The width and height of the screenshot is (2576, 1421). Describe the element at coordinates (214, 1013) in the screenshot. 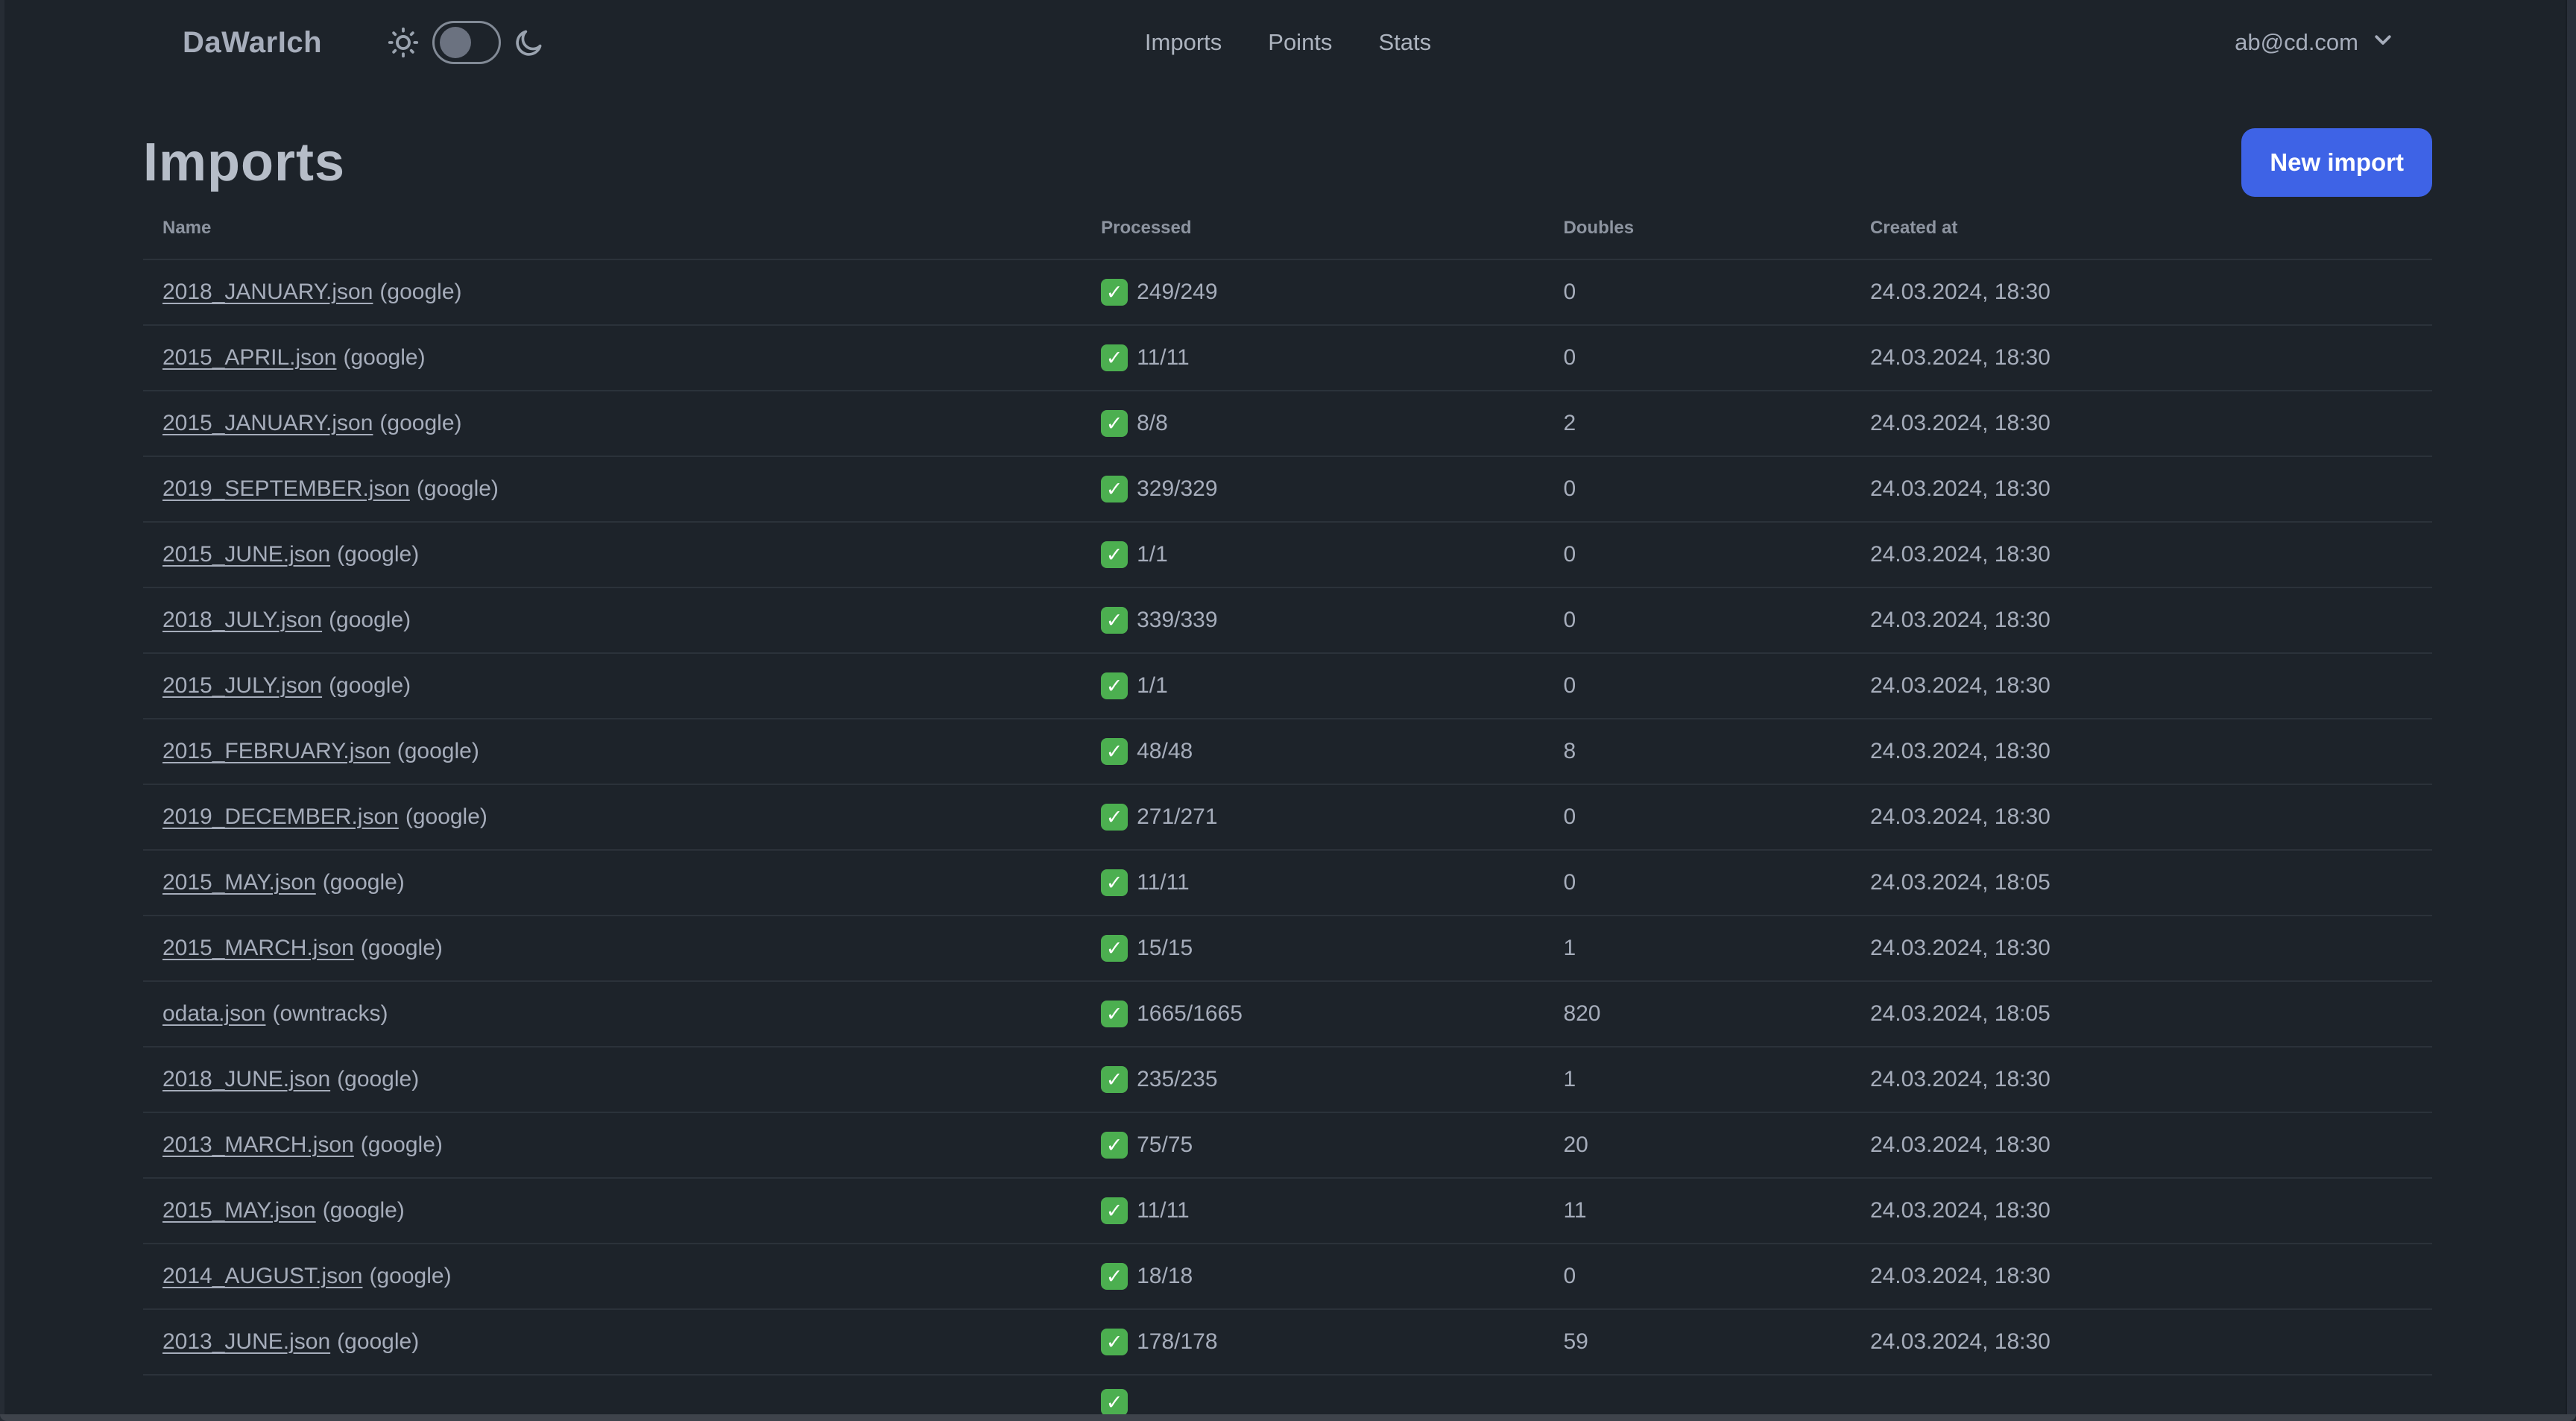

I see `import-file-link: odata.json` at that location.